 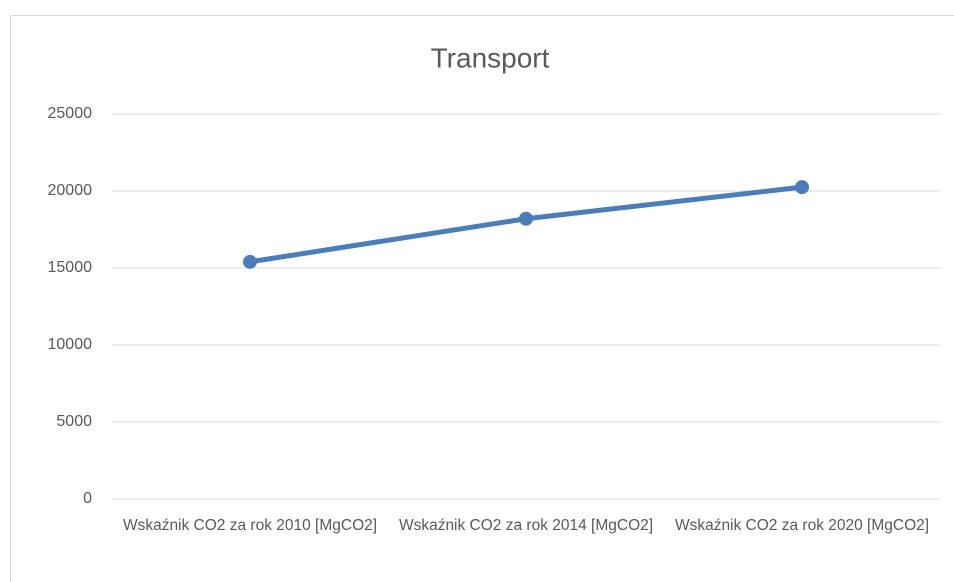 What do you see at coordinates (250, 525) in the screenshot?
I see `x-tick-label: Wskaźnik CO2 za rok 2010 [MgCO2]` at bounding box center [250, 525].